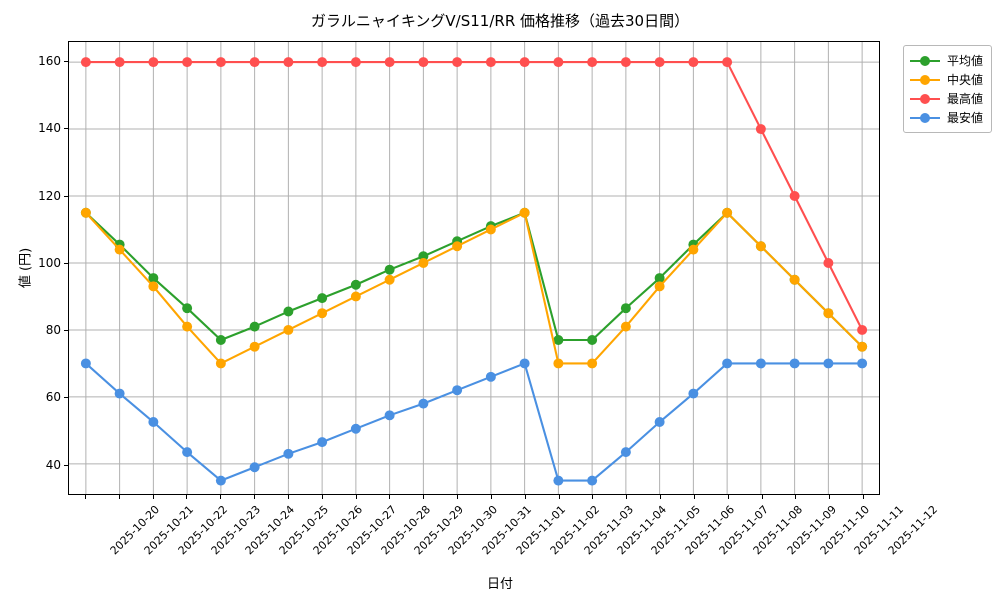 This screenshot has height=600, width=1000. Describe the element at coordinates (49, 128) in the screenshot. I see `y-tick-label: 140` at that location.